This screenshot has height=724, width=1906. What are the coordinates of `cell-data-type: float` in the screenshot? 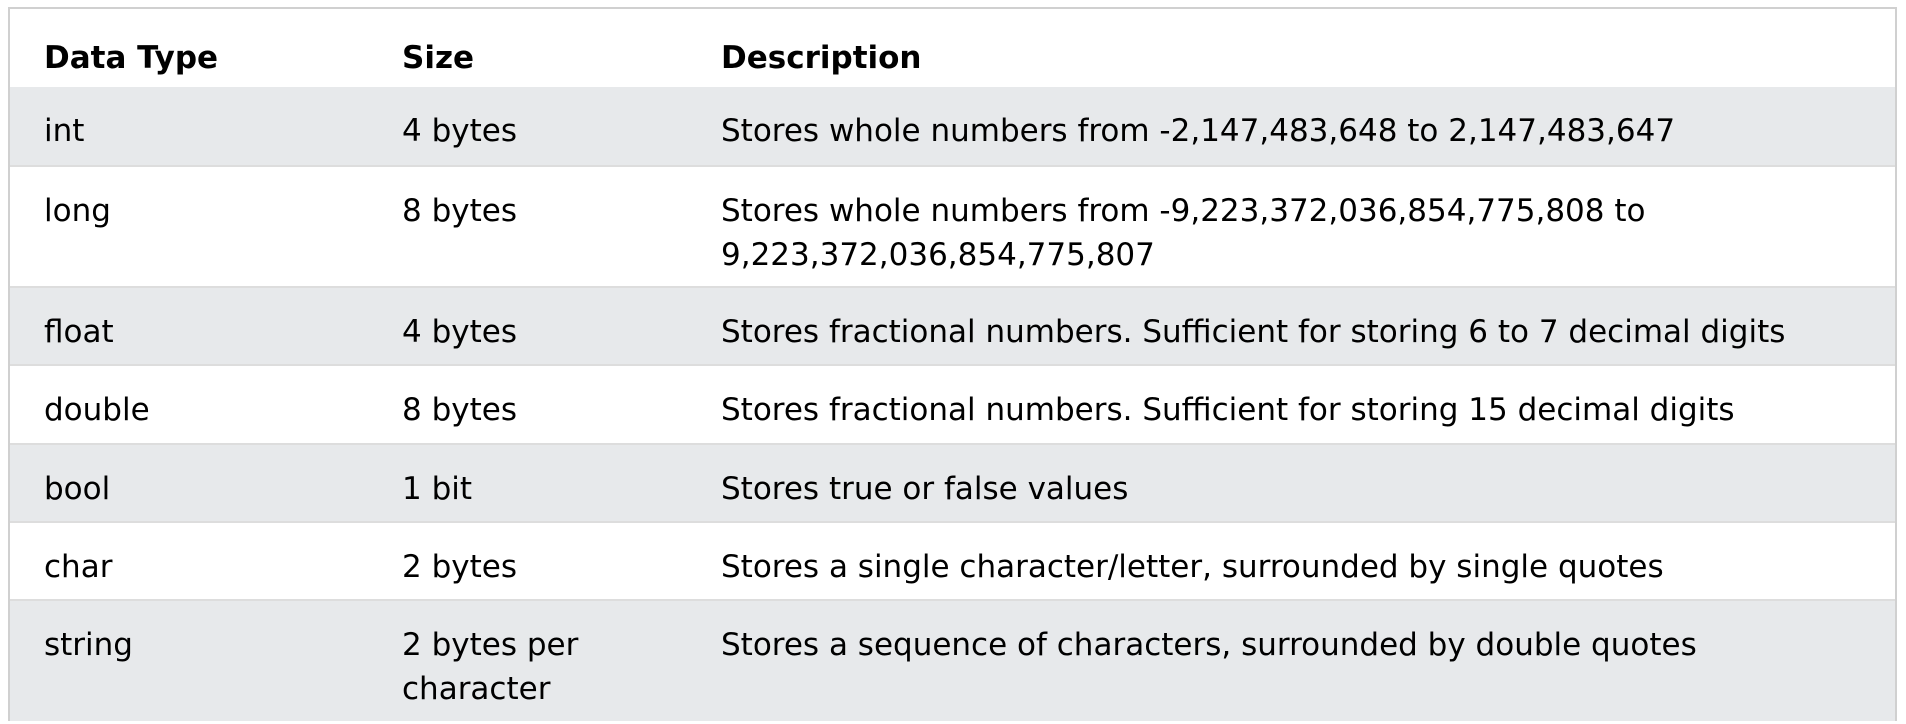 It's located at (79, 332).